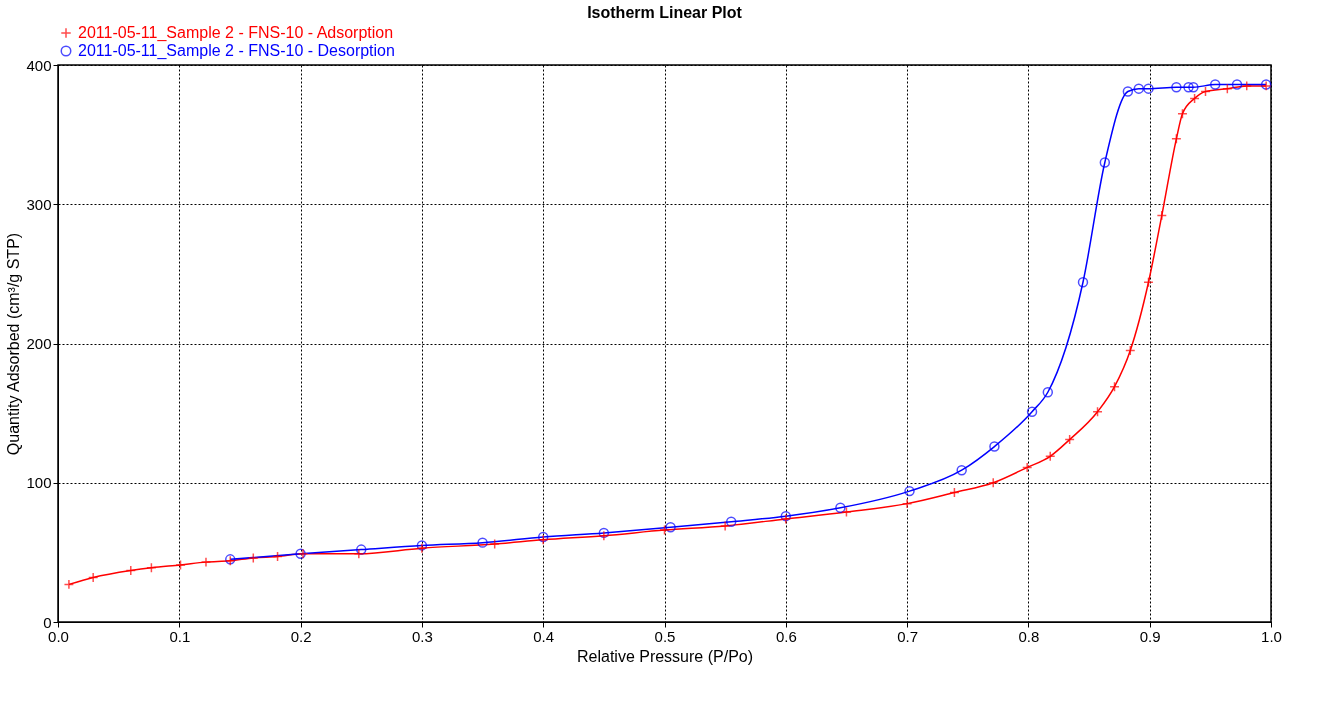 The width and height of the screenshot is (1320, 705). What do you see at coordinates (301, 636) in the screenshot?
I see `x-tick-label: 0.2` at bounding box center [301, 636].